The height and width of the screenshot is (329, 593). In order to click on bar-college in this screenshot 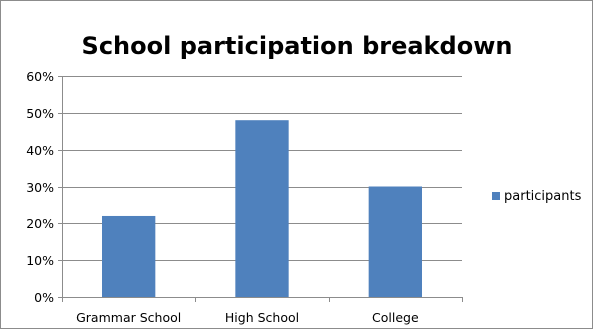, I will do `click(395, 241)`.